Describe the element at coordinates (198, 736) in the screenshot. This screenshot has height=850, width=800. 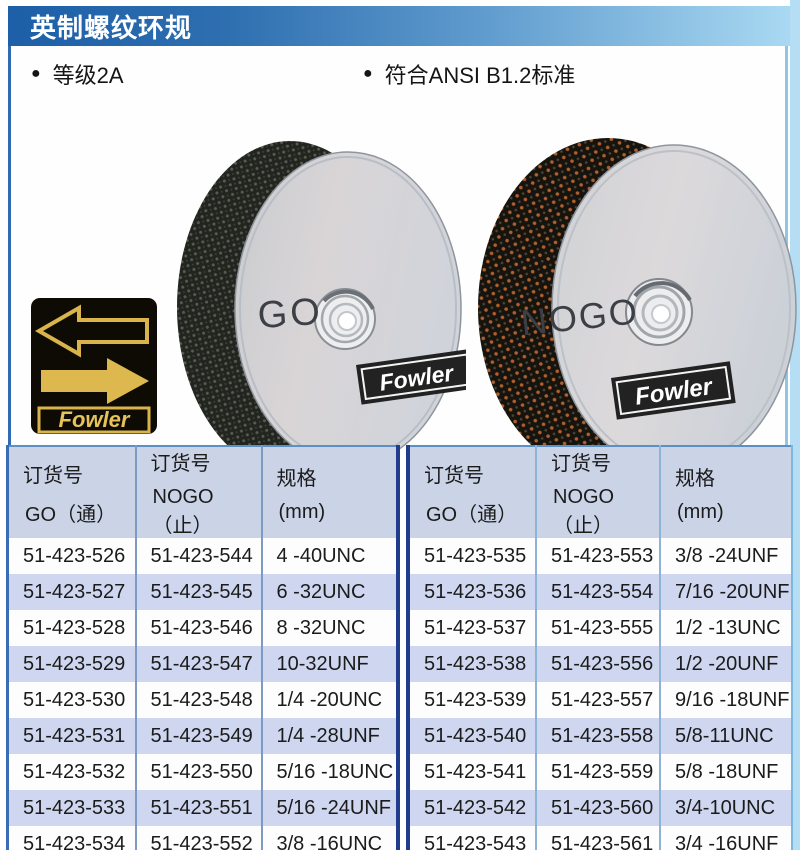
I see `nogo-number: 51-423-549` at that location.